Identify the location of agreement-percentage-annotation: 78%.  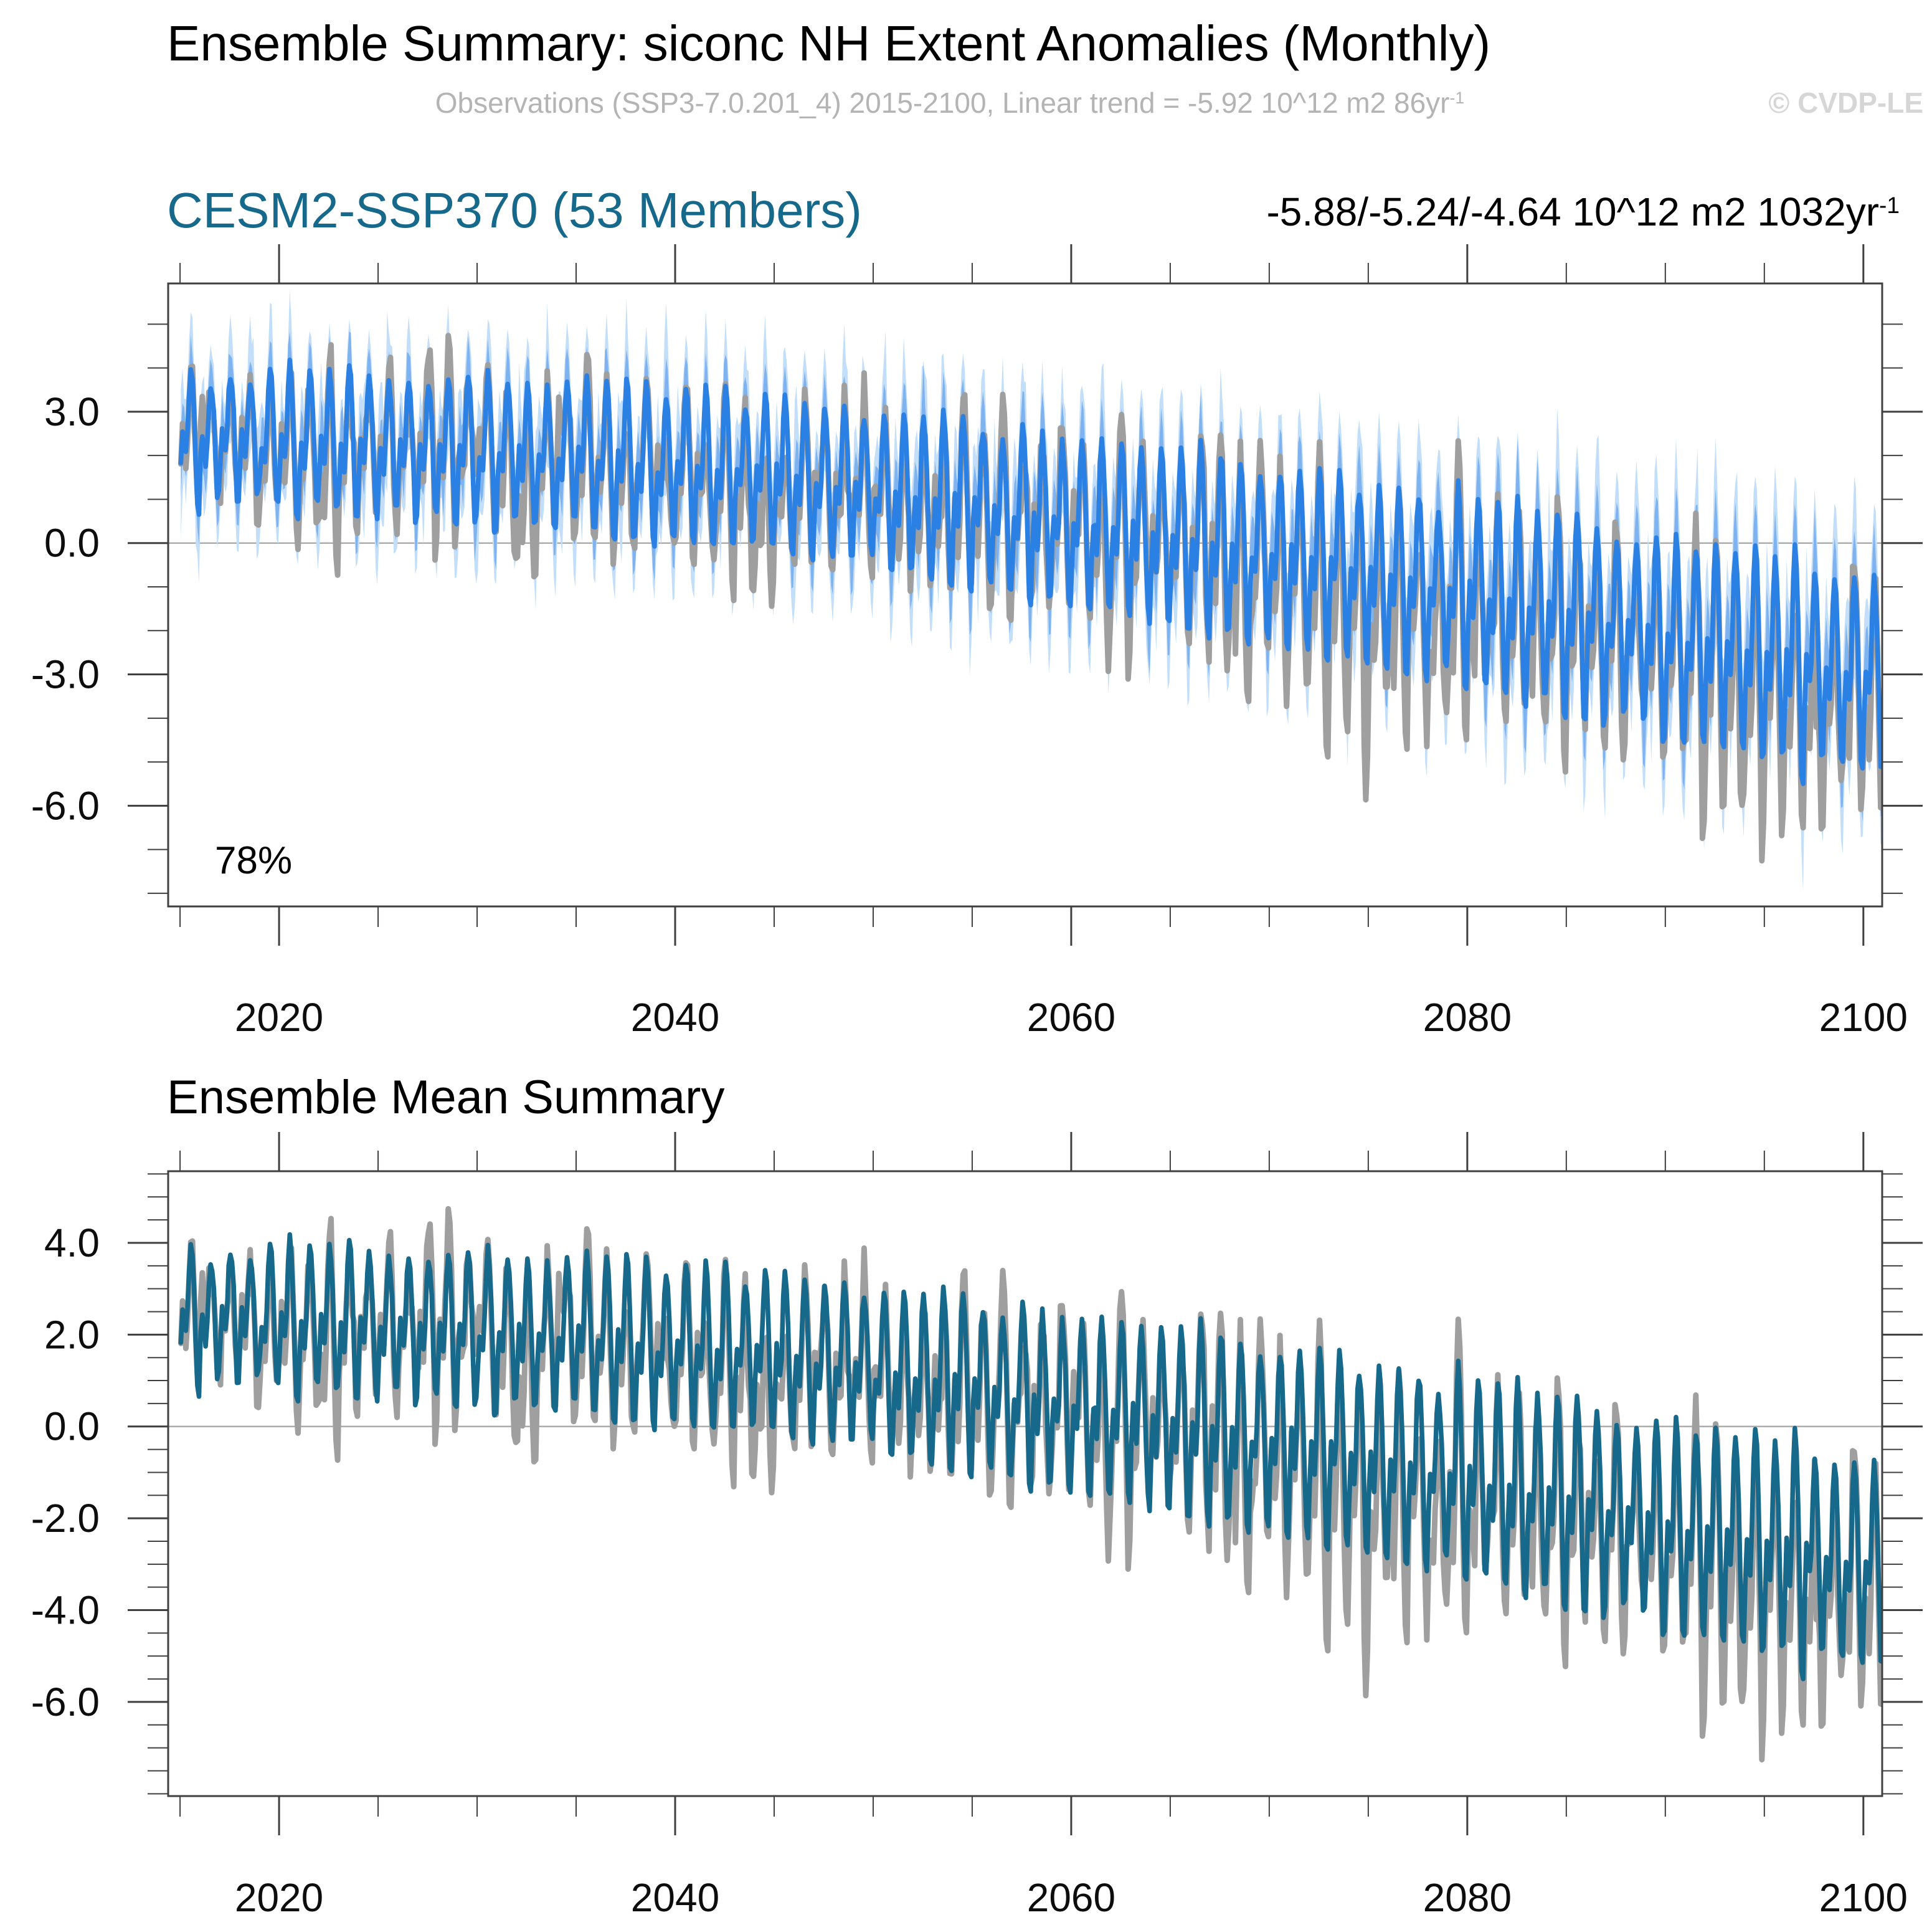
(253, 860).